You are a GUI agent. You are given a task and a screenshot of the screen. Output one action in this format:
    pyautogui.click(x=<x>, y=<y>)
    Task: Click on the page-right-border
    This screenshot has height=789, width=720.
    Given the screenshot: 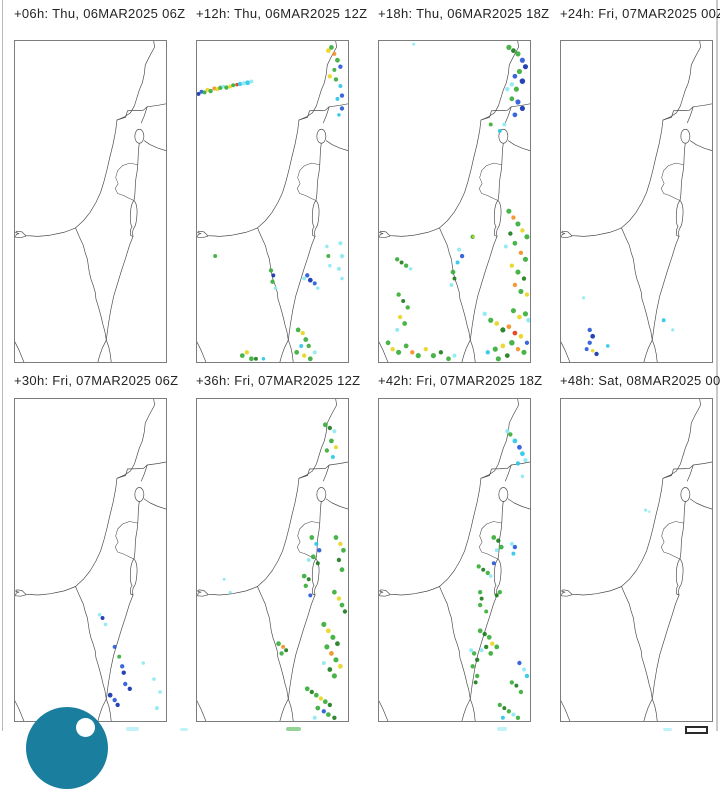 What is the action you would take?
    pyautogui.click(x=717, y=365)
    